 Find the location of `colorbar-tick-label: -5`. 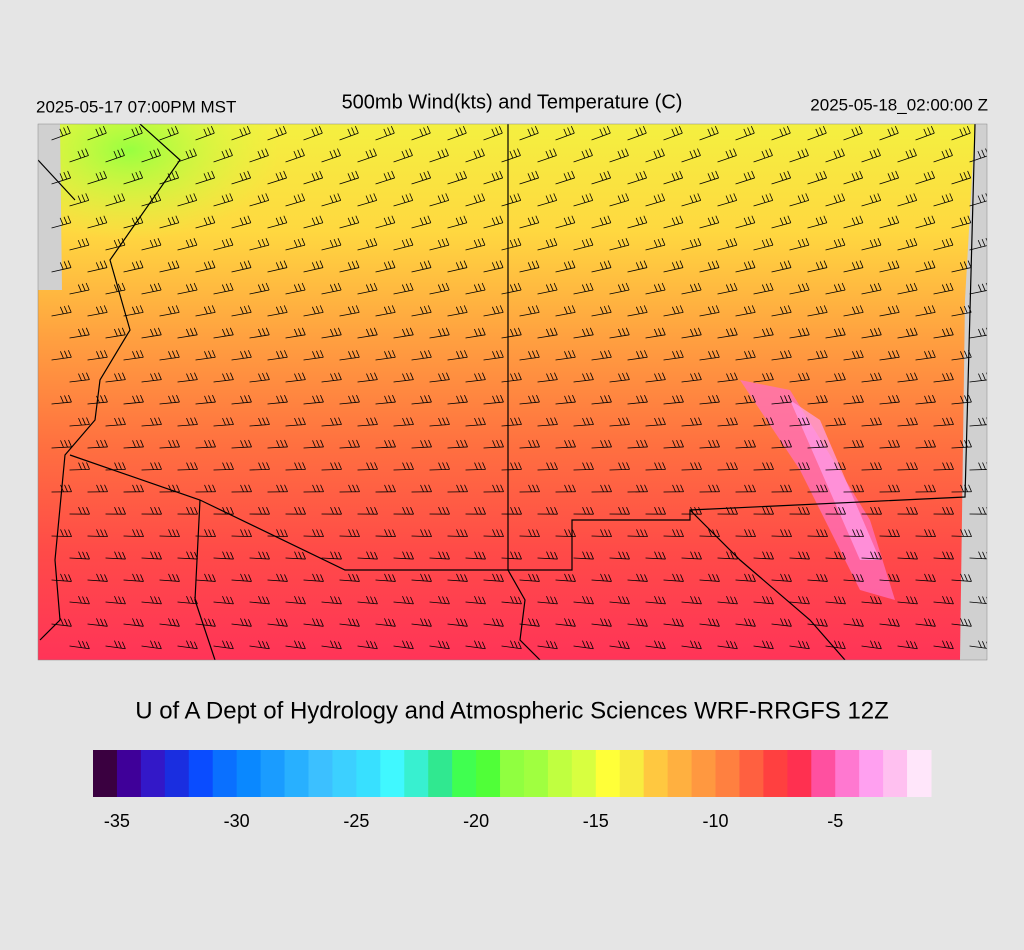

colorbar-tick-label: -5 is located at coordinates (835, 821).